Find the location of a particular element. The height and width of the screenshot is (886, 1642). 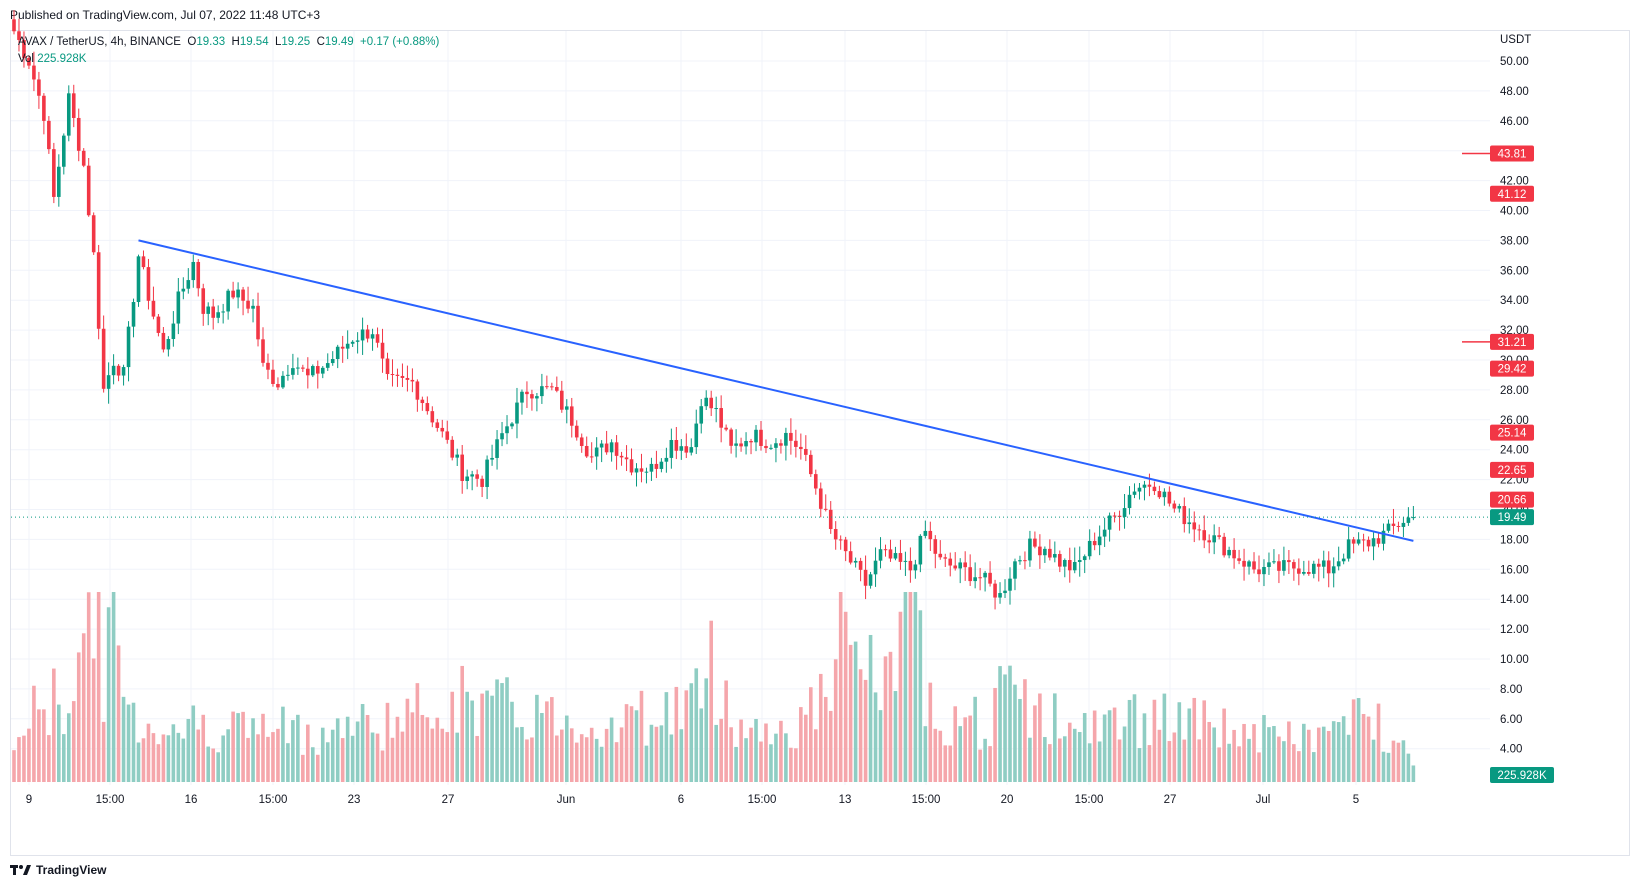

legend-symbol: AVAX / TetherUS, 4h, BINANCE is located at coordinates (99, 42).